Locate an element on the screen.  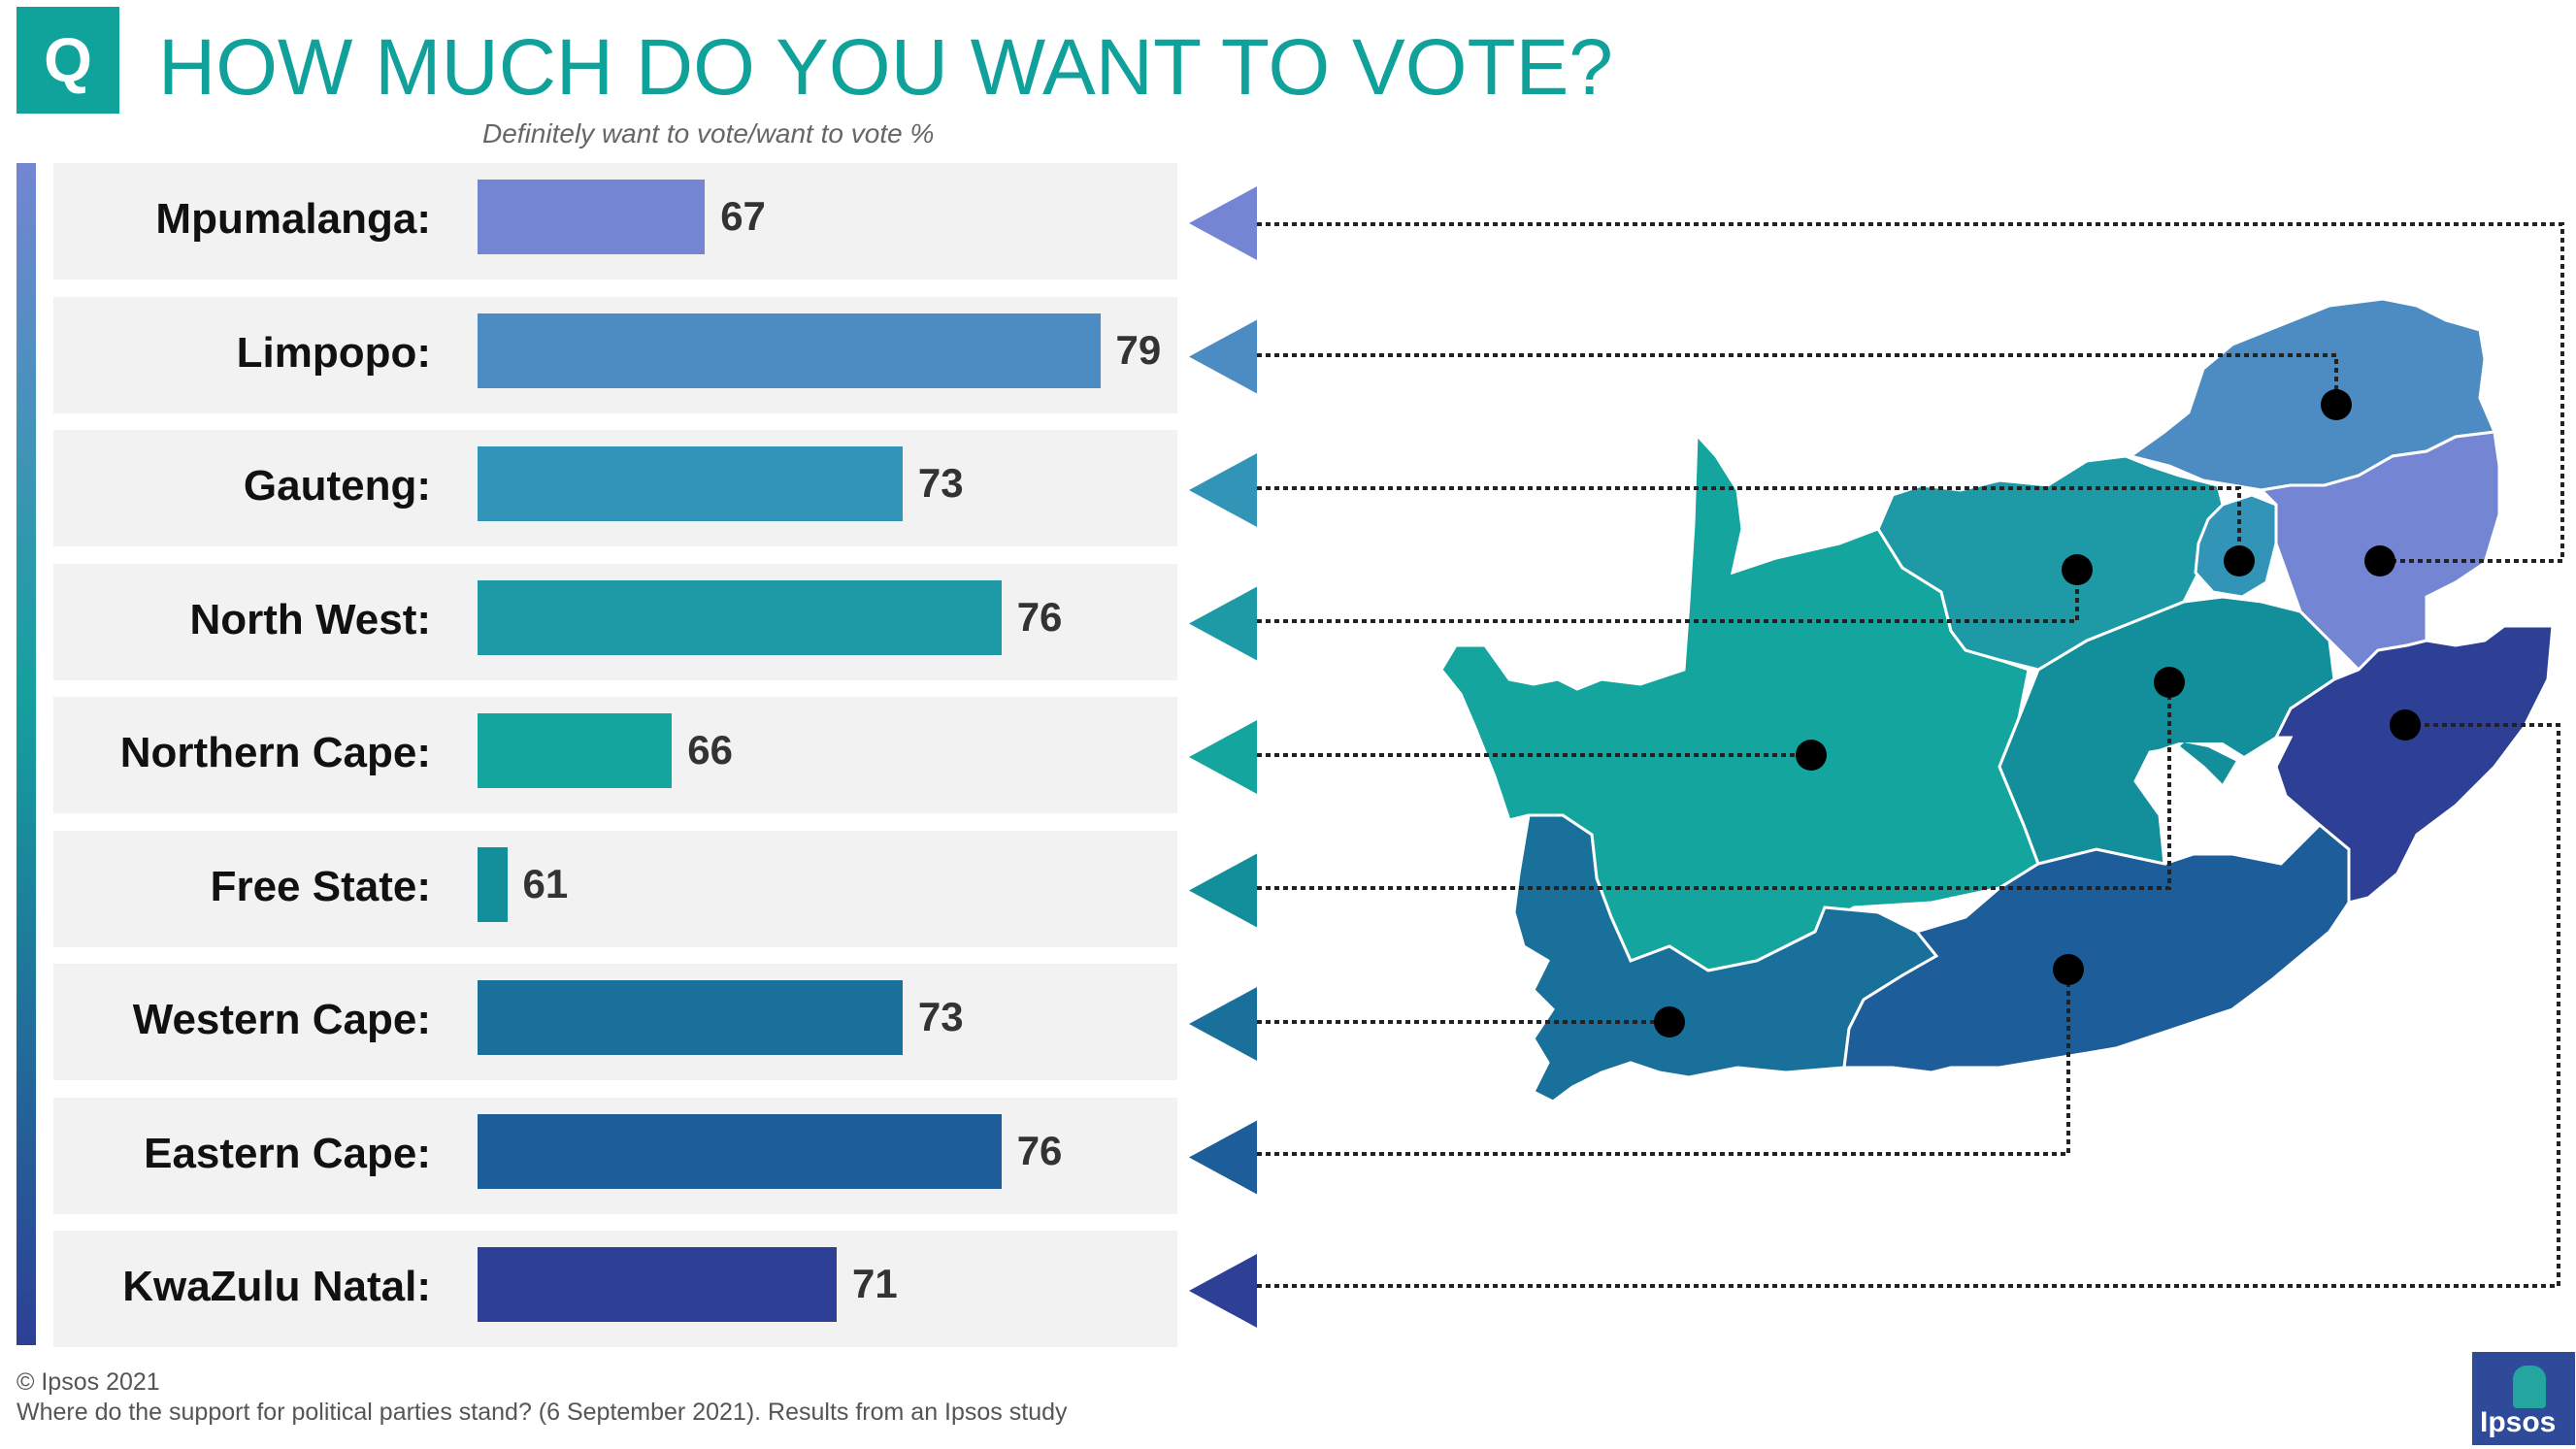
map-region-eswatini is located at coordinates (2448, 613).